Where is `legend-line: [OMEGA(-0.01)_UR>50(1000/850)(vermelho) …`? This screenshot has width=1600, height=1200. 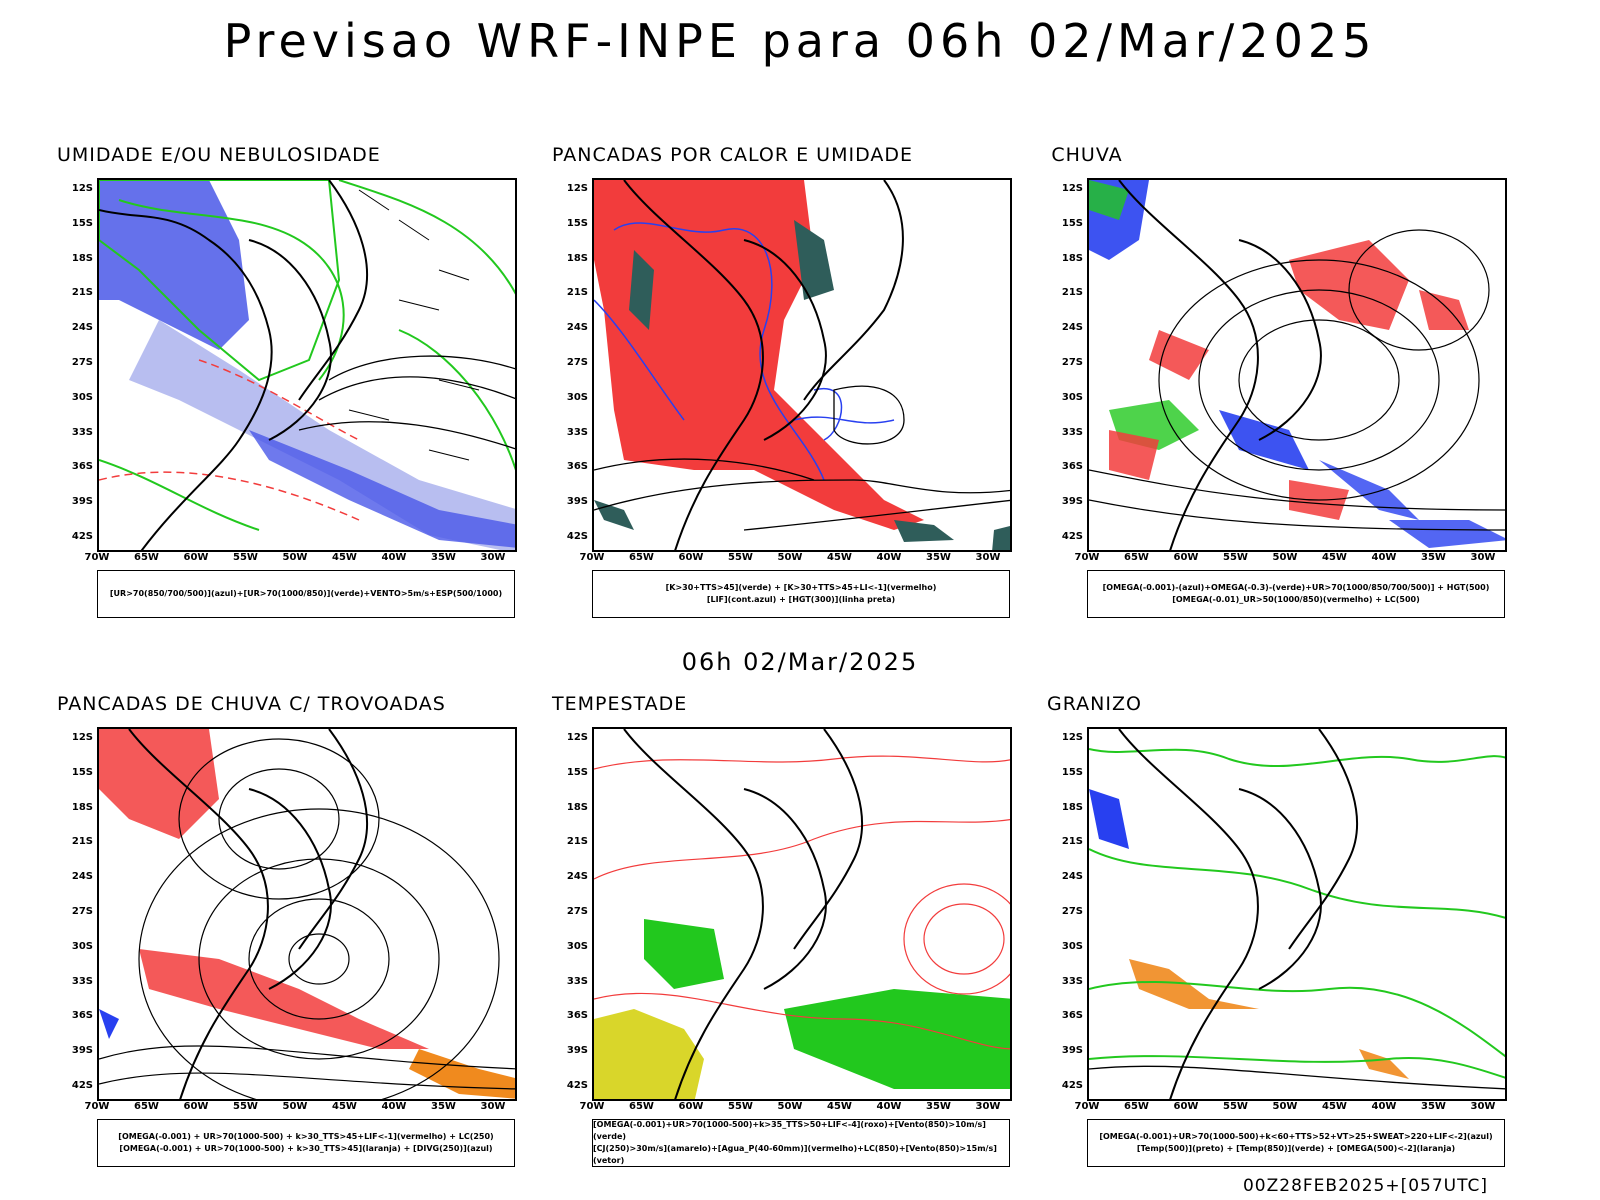 legend-line: [OMEGA(-0.01)_UR>50(1000/850)(vermelho) … is located at coordinates (1296, 599).